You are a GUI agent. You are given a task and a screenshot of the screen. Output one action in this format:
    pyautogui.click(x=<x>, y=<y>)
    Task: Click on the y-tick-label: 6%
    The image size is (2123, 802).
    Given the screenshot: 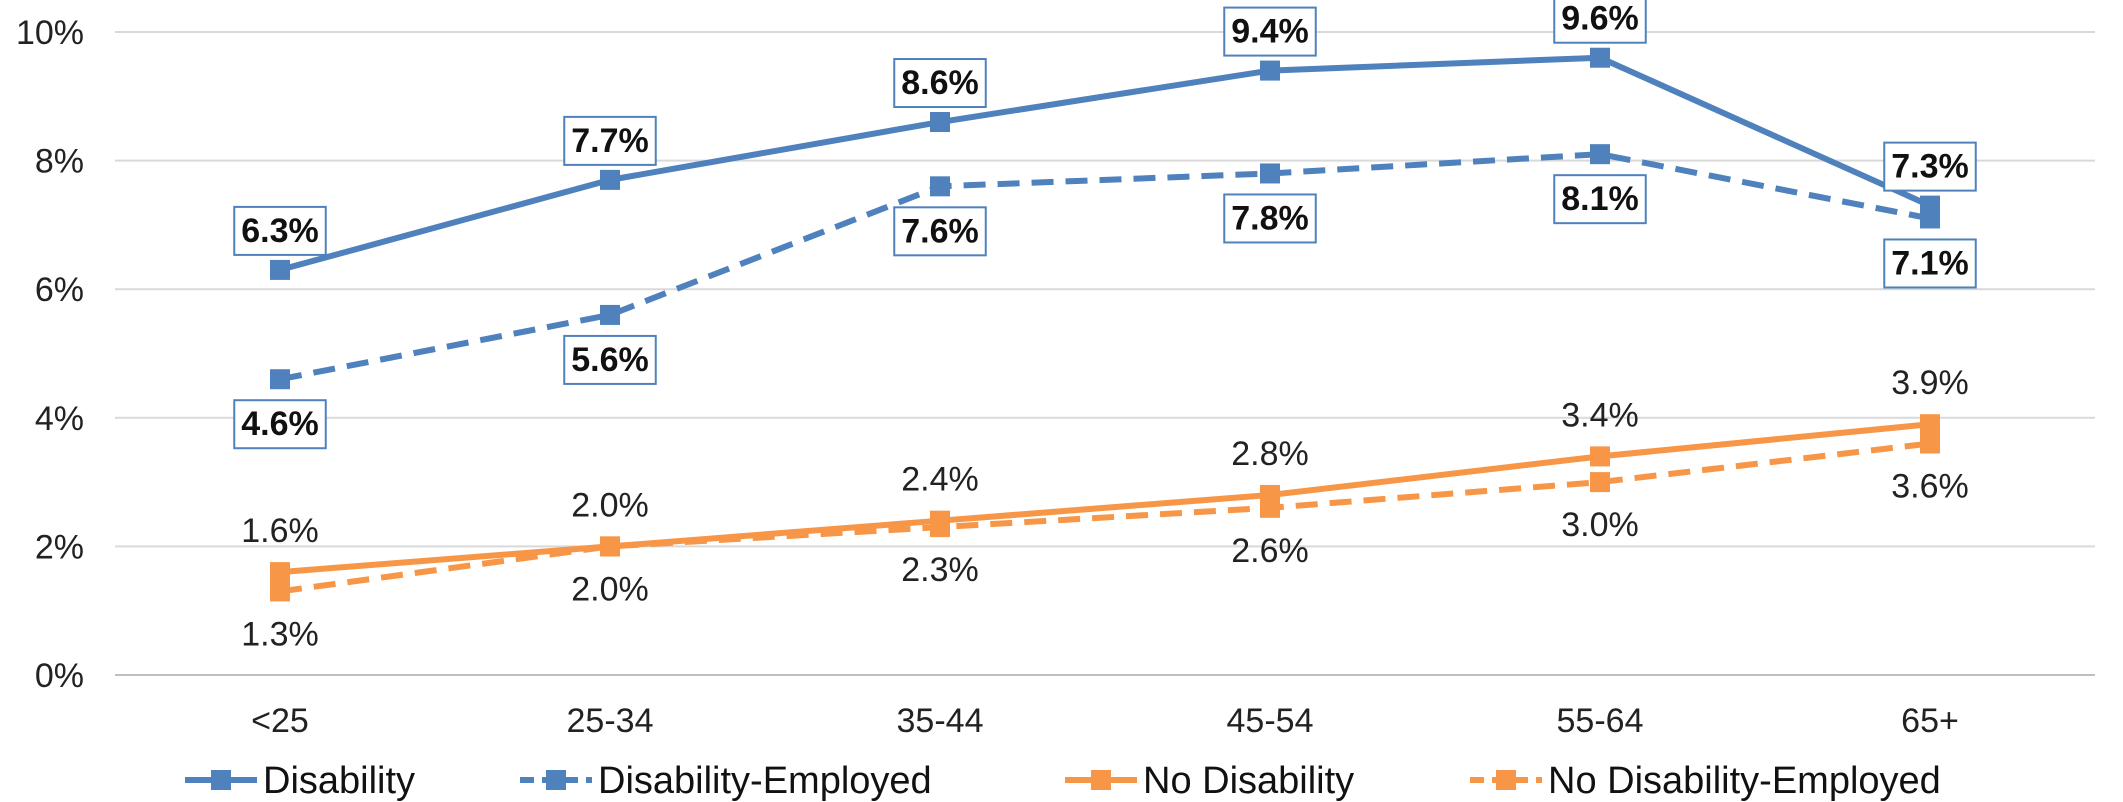 What is the action you would take?
    pyautogui.click(x=59, y=290)
    